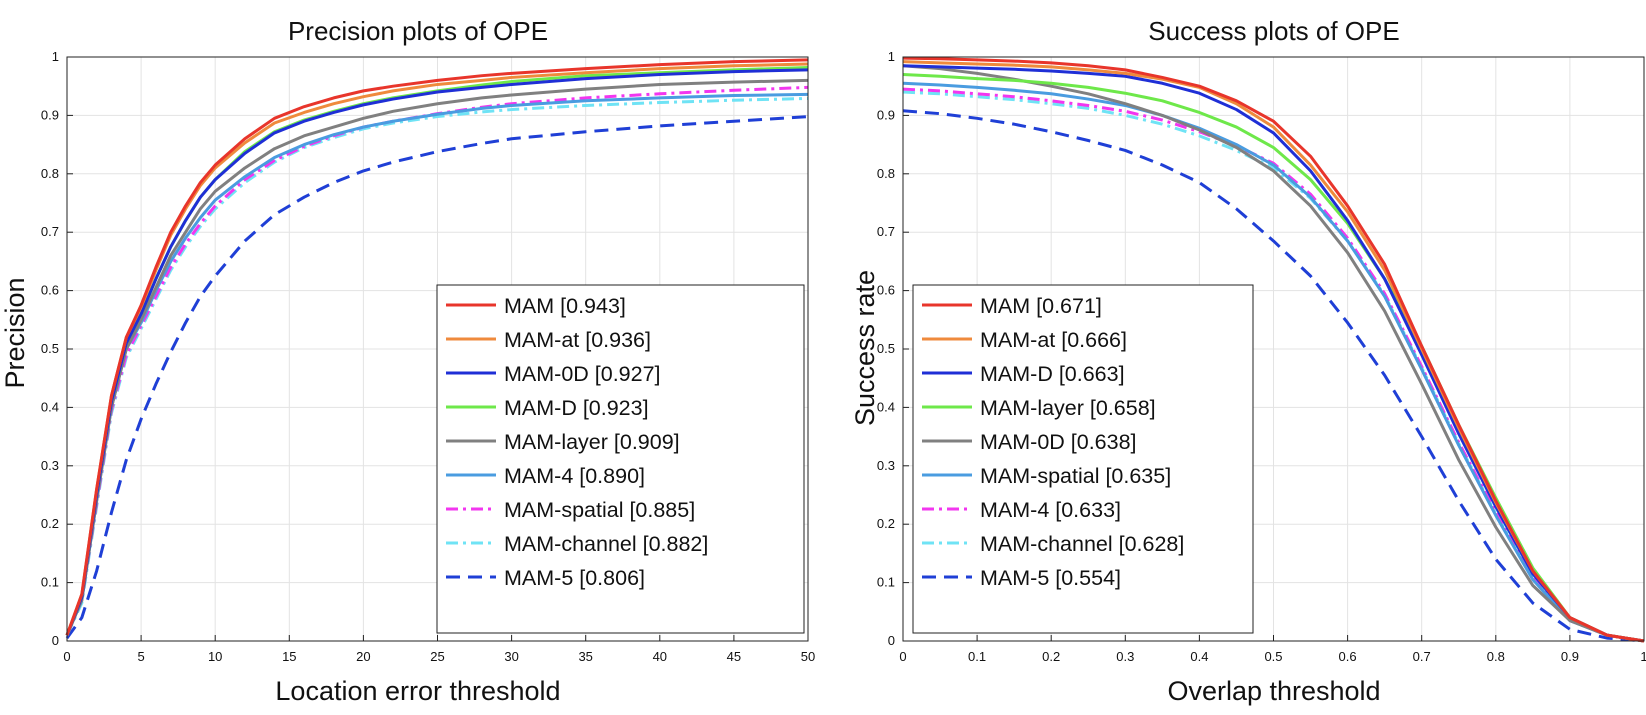 The width and height of the screenshot is (1646, 715). I want to click on precision-plot-ylabel: Precision, so click(15, 332).